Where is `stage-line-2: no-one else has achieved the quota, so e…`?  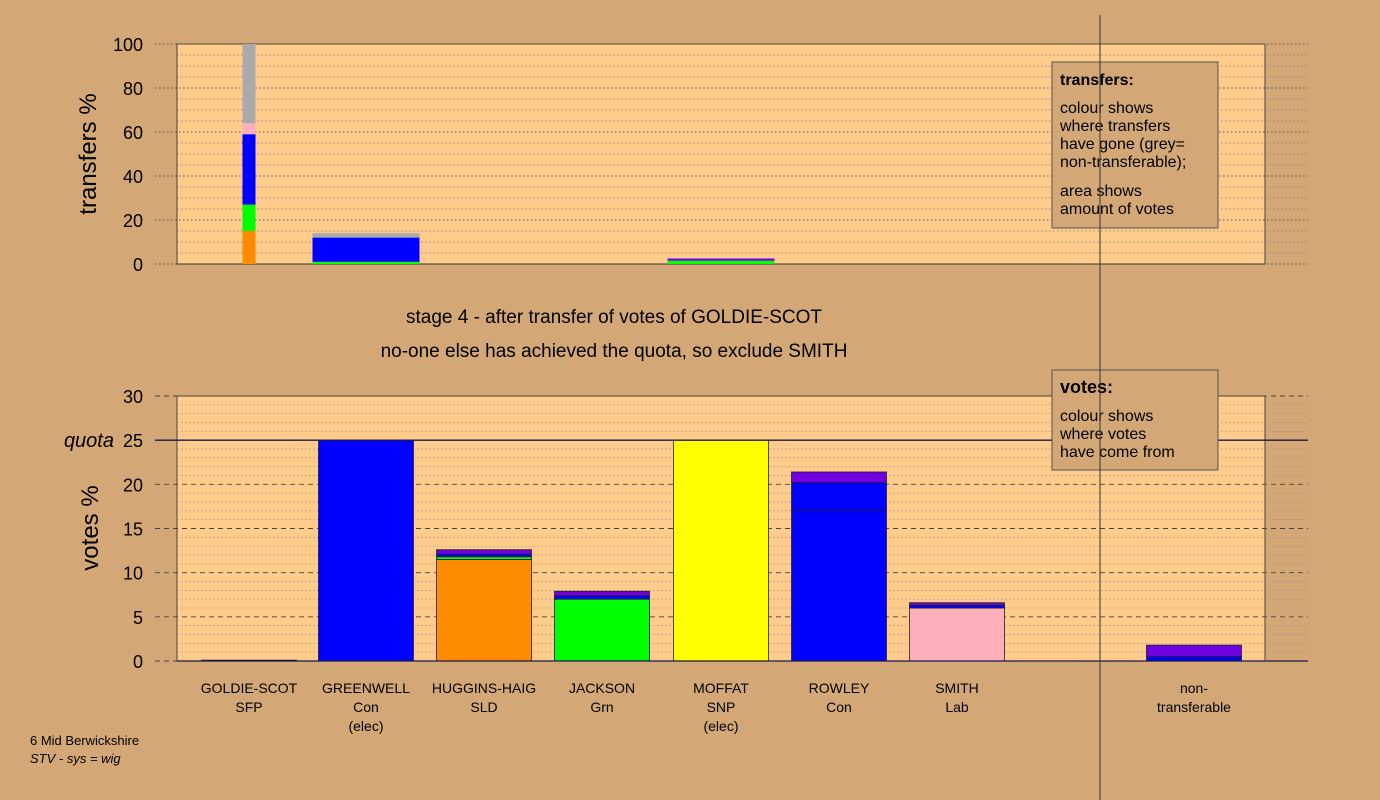 stage-line-2: no-one else has achieved the quota, so e… is located at coordinates (614, 351).